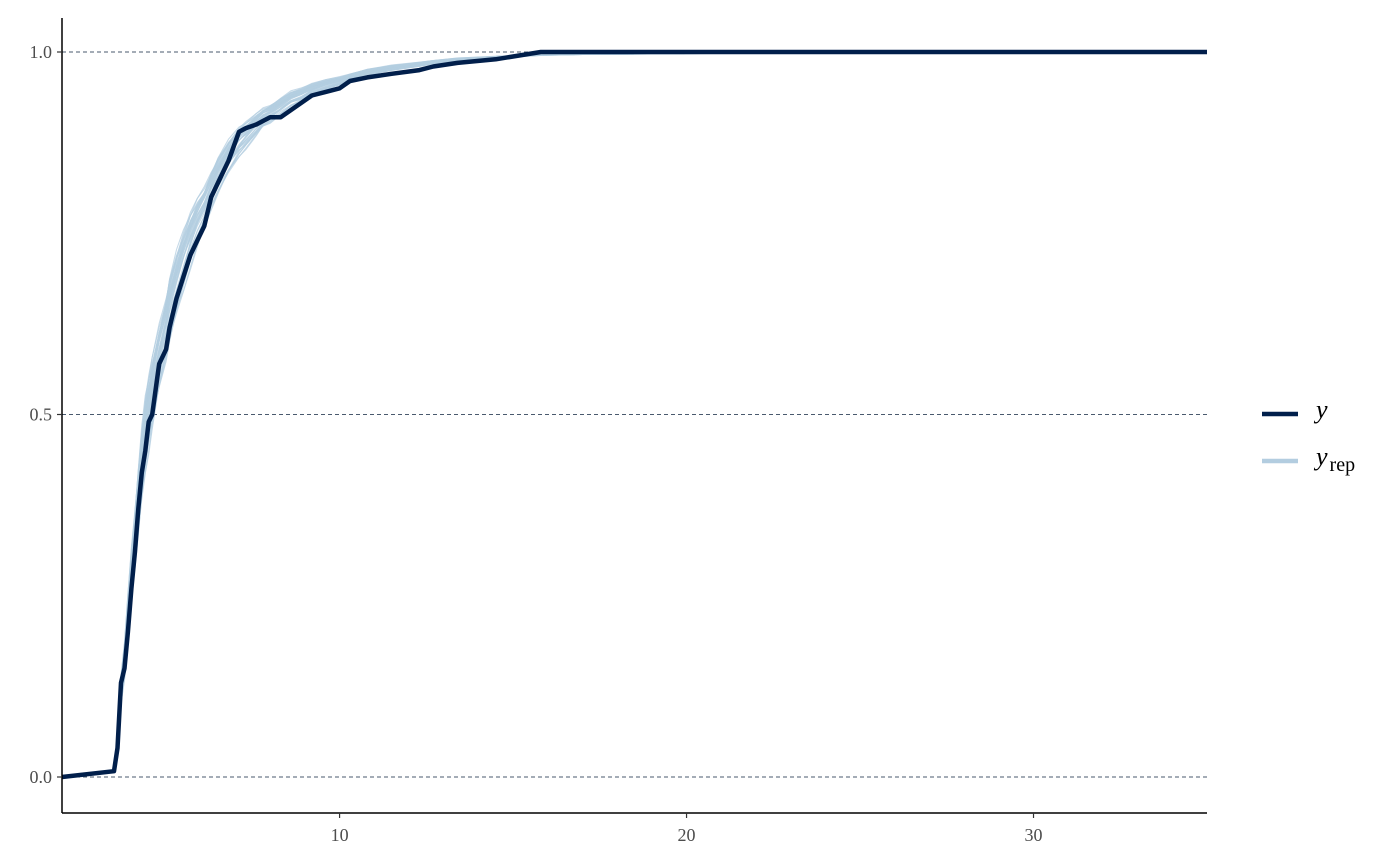 The width and height of the screenshot is (1400, 866). I want to click on legend-label-0: y, so click(1320, 409).